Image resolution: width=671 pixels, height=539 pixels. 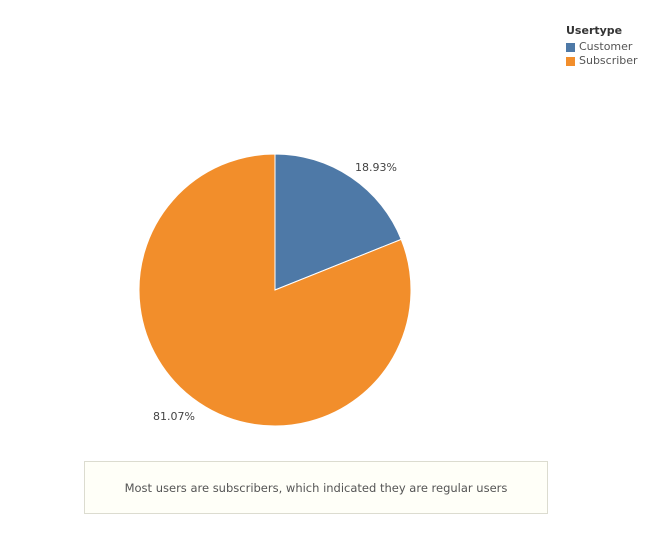 I want to click on legend: Usertype Customer Subscriber, so click(x=602, y=46).